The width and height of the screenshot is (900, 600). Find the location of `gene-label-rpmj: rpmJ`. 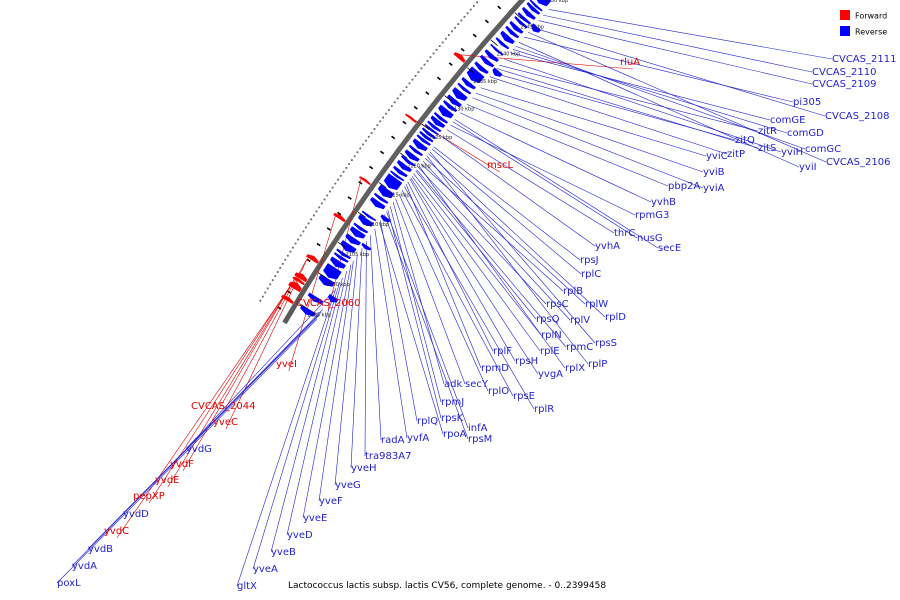

gene-label-rpmj: rpmJ is located at coordinates (452, 402).